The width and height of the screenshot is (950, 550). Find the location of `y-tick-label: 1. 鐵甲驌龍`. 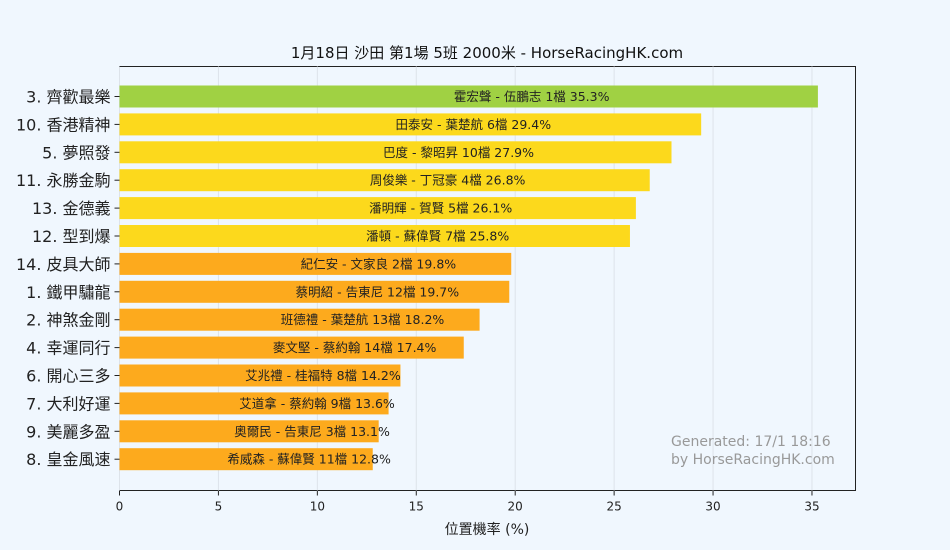

y-tick-label: 1. 鐵甲驌龍 is located at coordinates (68, 292).